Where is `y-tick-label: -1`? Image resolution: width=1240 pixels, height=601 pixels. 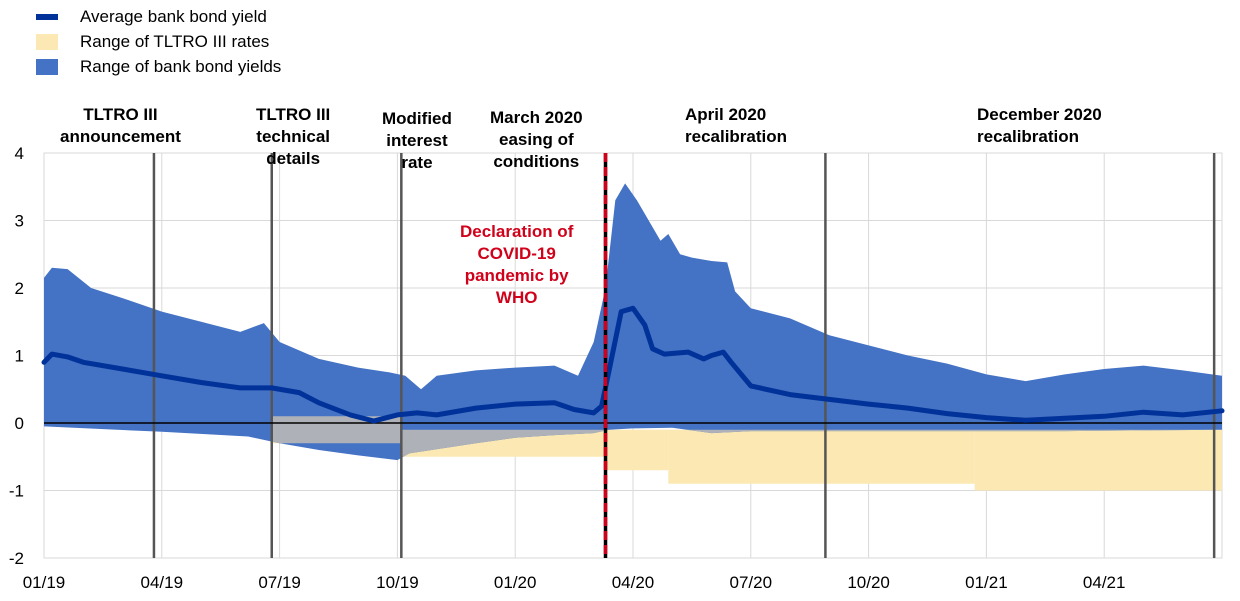
y-tick-label: -1 is located at coordinates (16, 491).